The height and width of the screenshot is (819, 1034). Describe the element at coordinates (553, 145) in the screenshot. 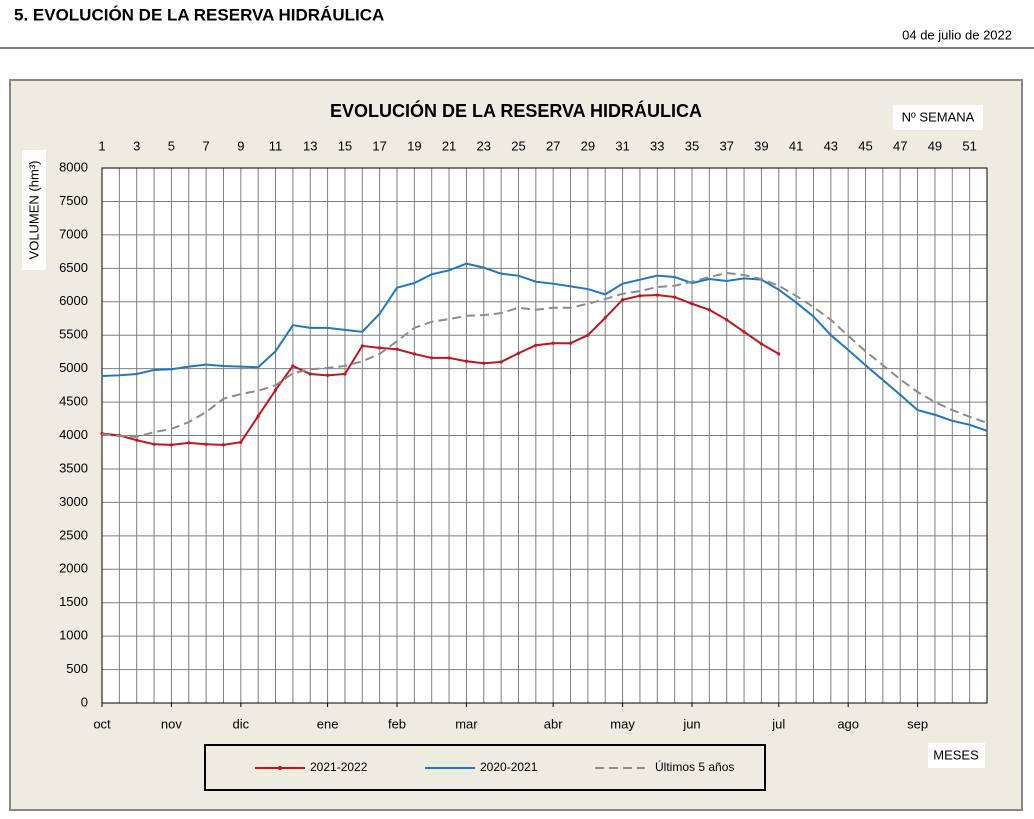

I see `x-top-tick-label: 27` at that location.